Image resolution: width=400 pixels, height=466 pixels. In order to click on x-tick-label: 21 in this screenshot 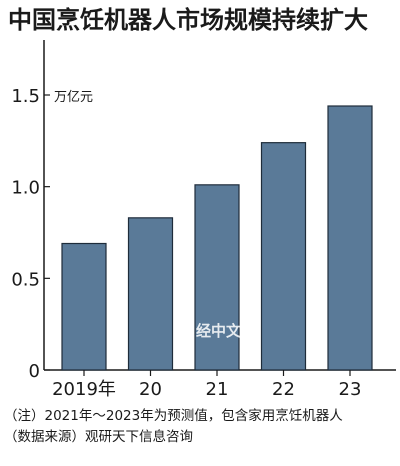, I will do `click(217, 389)`.